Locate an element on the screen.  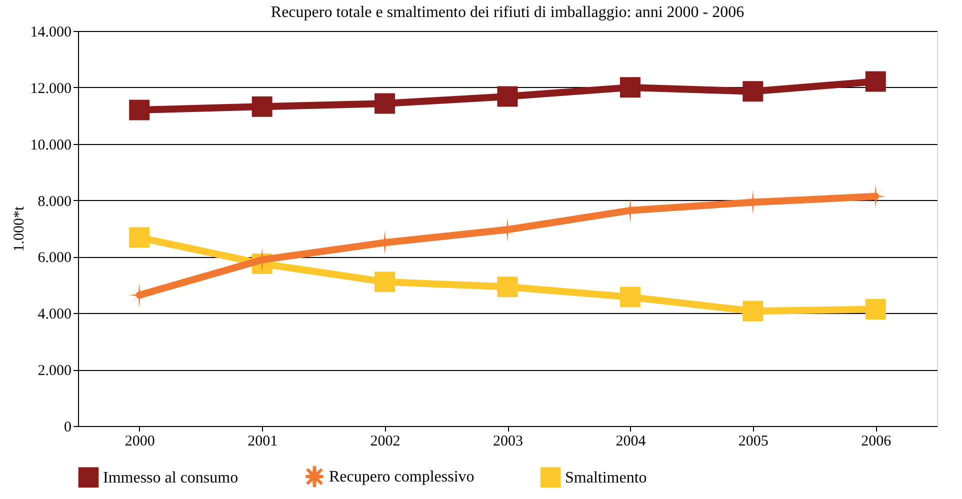
y-tick-label: 2.000 is located at coordinates (55, 371).